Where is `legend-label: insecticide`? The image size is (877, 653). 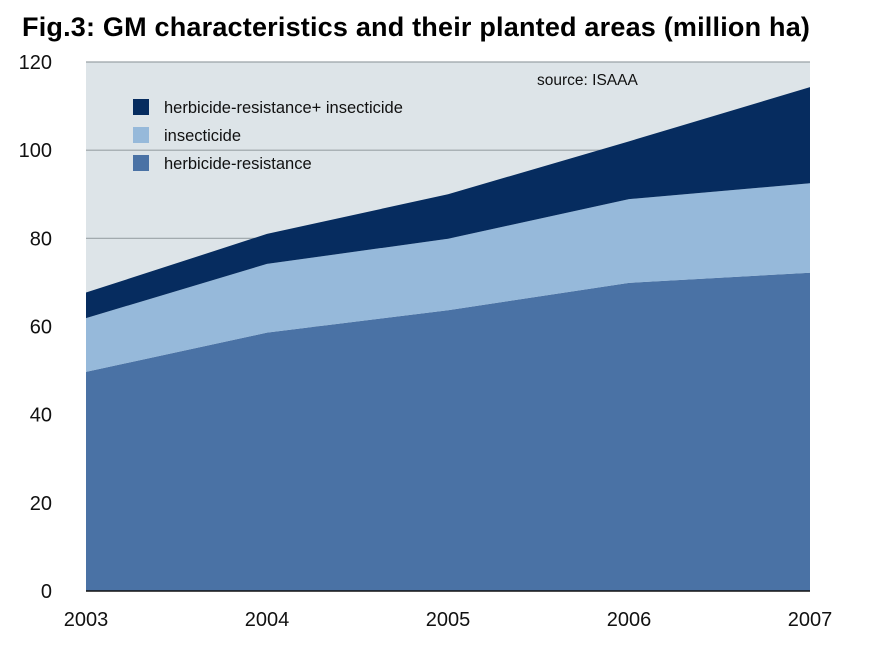 legend-label: insecticide is located at coordinates (202, 136).